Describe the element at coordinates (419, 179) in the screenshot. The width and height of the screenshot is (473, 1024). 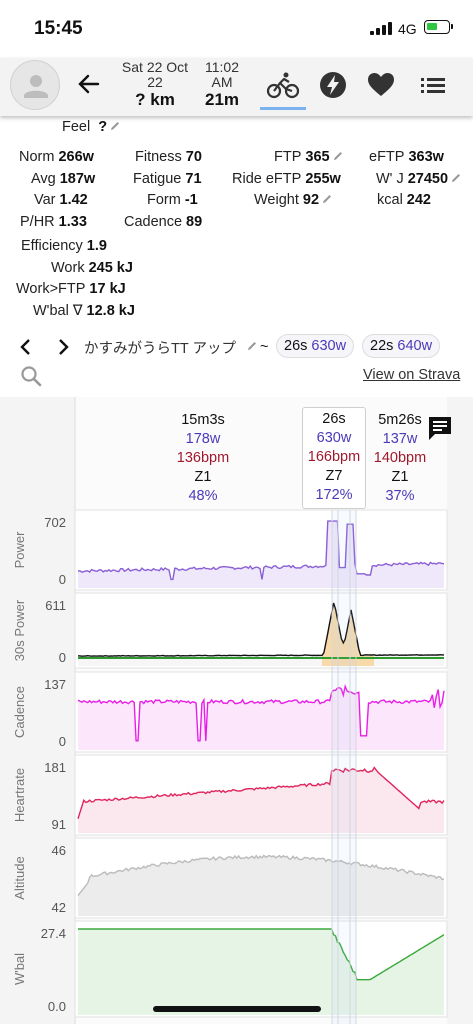
I see `stat-wj: W' J 27450` at that location.